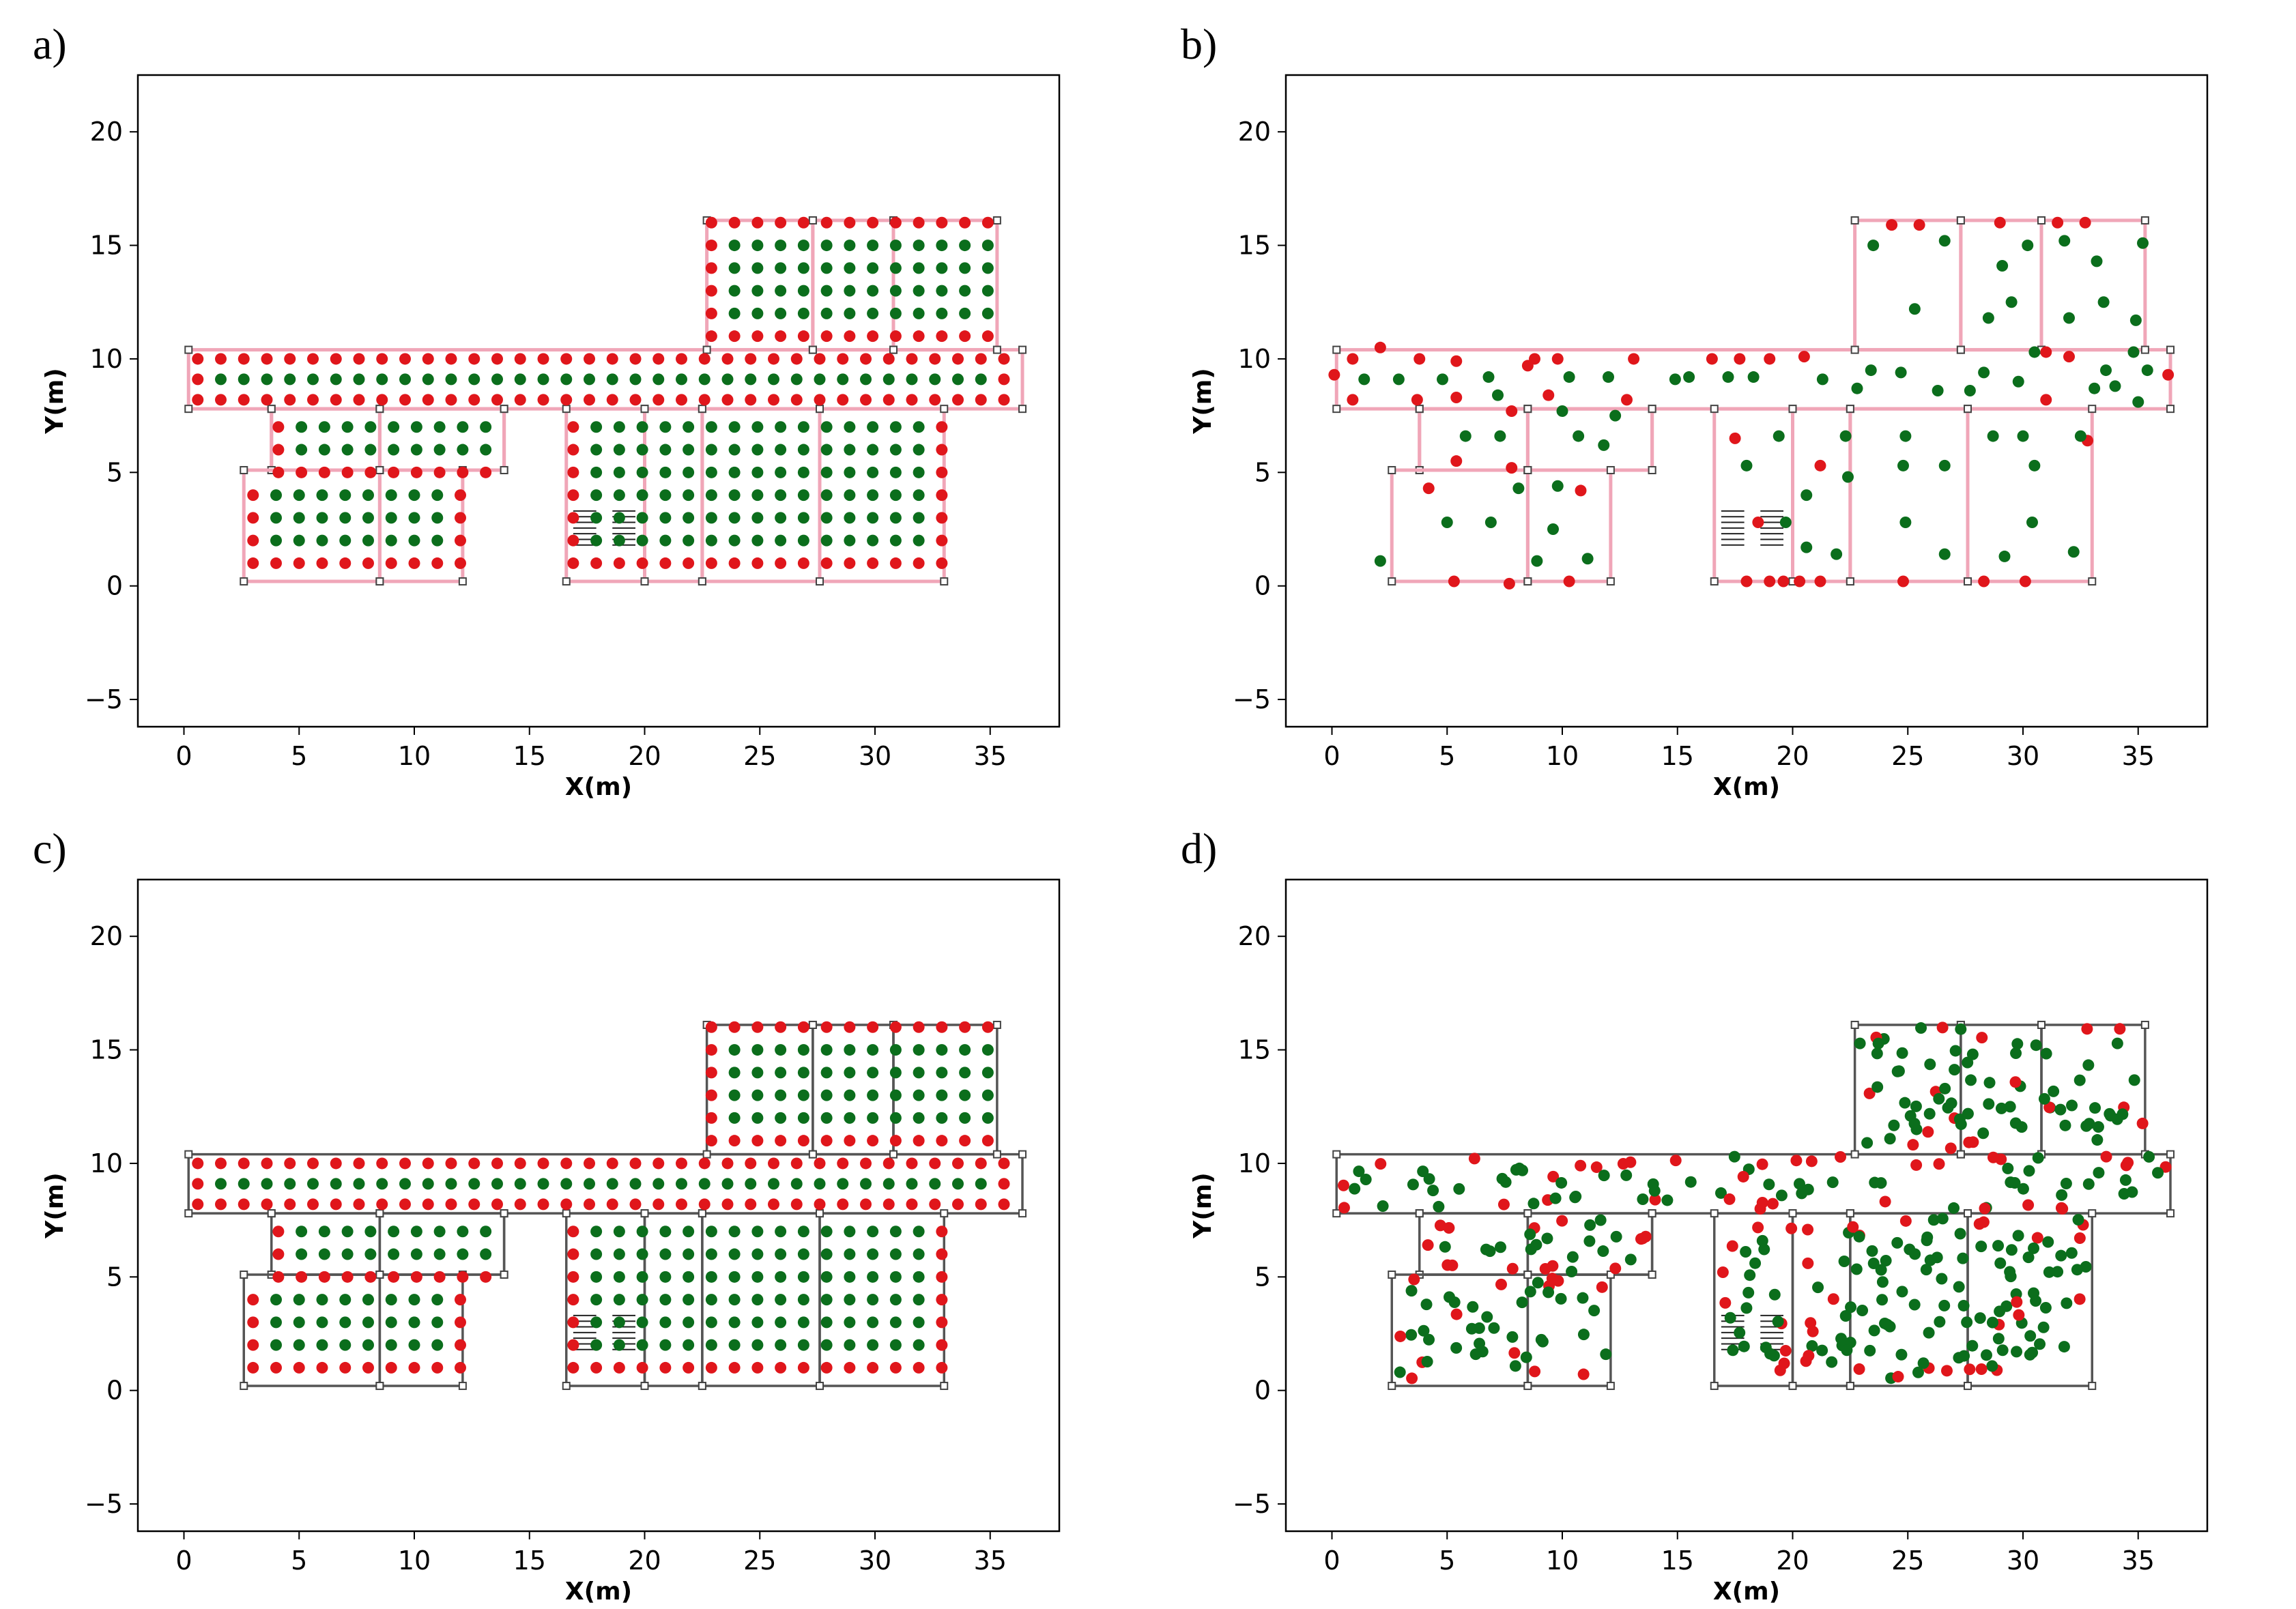 The width and height of the screenshot is (2296, 1609). What do you see at coordinates (2138, 756) in the screenshot?
I see `x-tick-label: 35` at bounding box center [2138, 756].